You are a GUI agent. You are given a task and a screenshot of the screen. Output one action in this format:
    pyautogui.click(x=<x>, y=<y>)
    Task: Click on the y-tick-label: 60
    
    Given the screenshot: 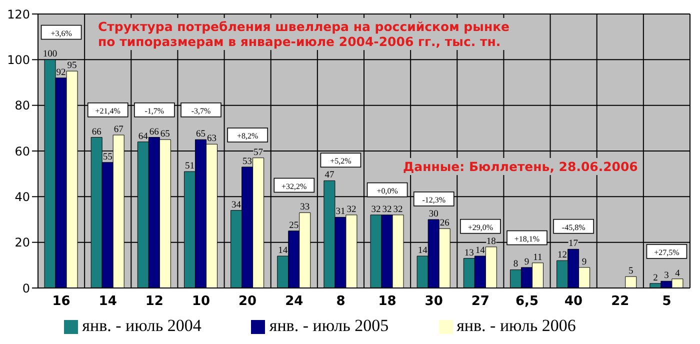 What is the action you would take?
    pyautogui.click(x=22, y=151)
    